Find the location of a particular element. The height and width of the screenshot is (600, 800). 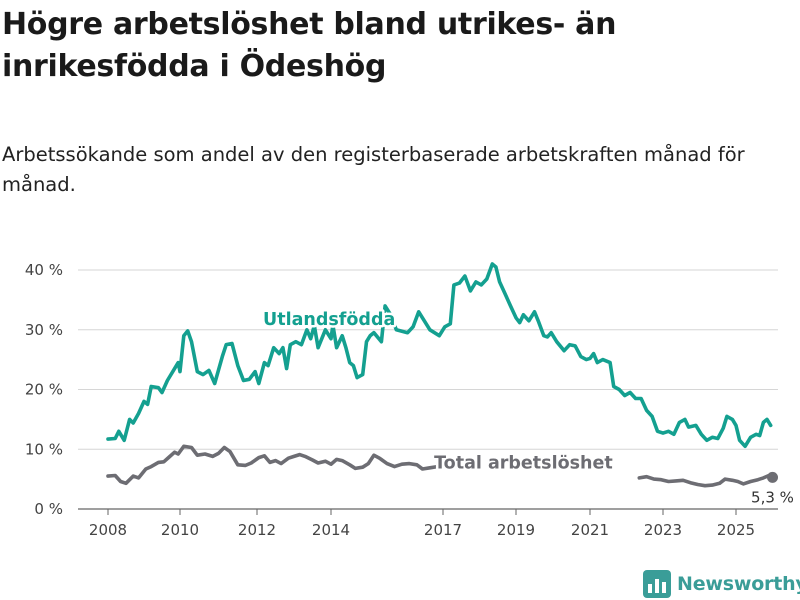

x-tick-label: 2021 is located at coordinates (590, 530).